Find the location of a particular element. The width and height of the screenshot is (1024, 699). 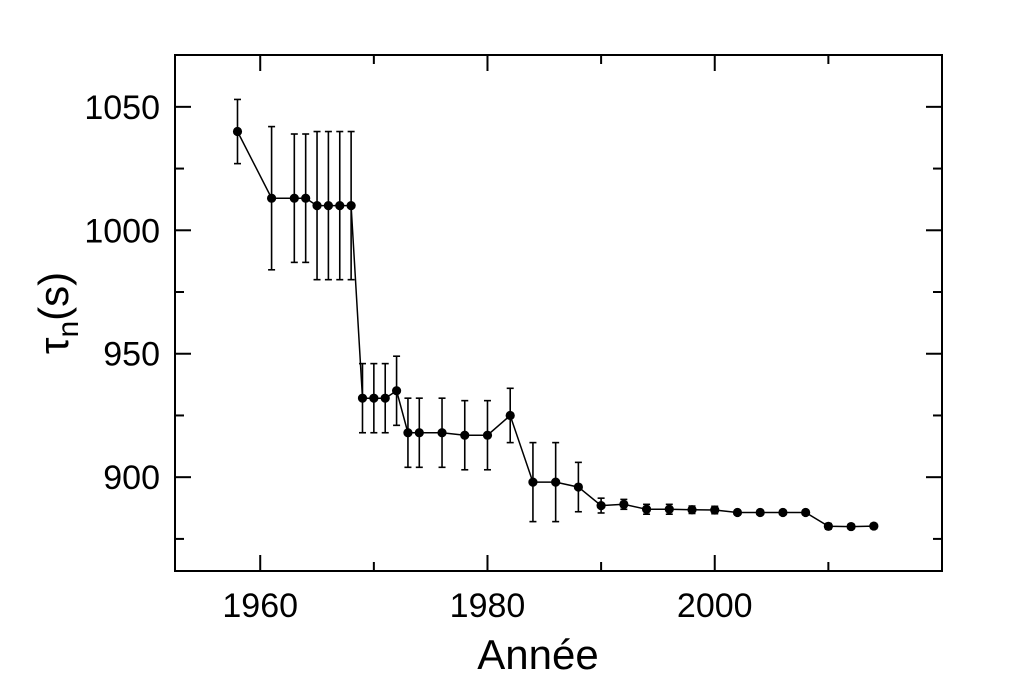

y-tick-labels: 900 950 1000 1050 is located at coordinates (122, 293).